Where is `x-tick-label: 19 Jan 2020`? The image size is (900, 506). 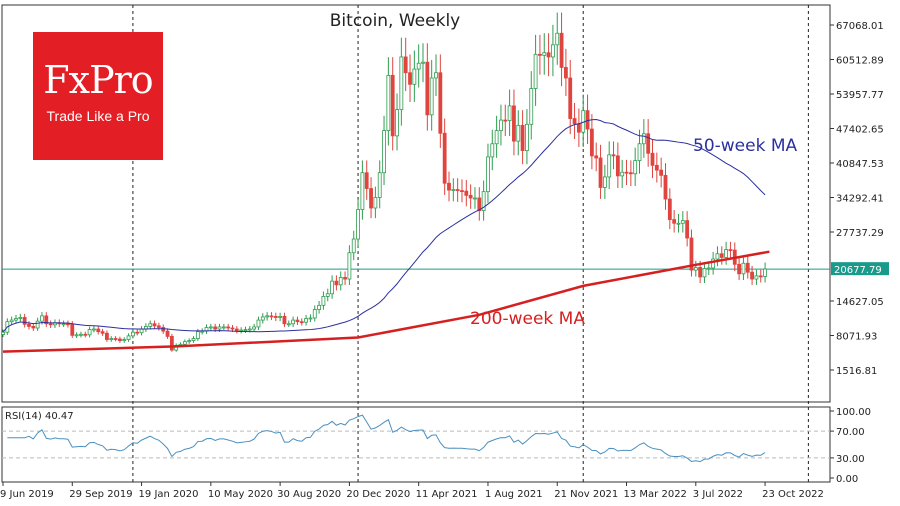 x-tick-label: 19 Jan 2020 is located at coordinates (169, 494).